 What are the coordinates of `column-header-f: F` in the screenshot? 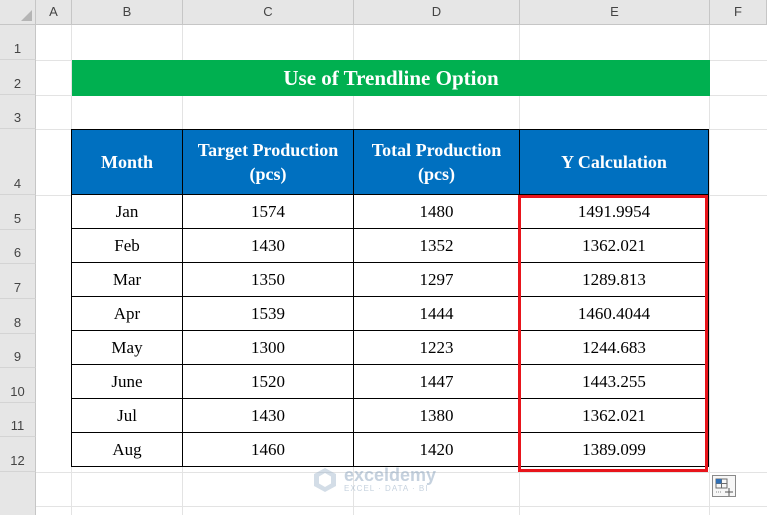 It's located at (738, 12).